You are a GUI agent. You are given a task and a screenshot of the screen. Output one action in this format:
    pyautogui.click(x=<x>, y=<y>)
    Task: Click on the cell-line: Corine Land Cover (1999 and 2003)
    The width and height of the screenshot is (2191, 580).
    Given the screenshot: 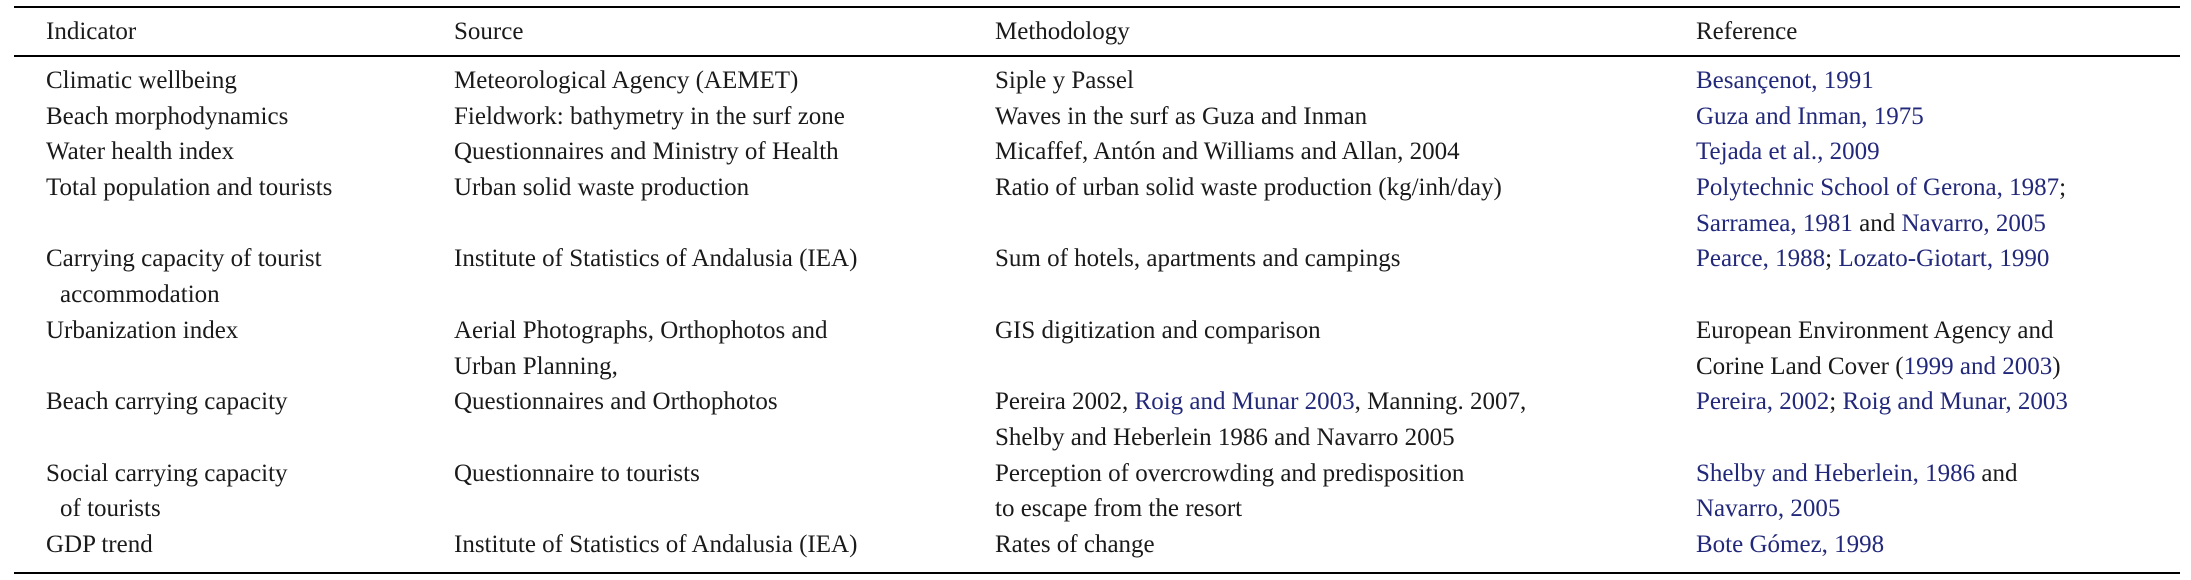 What is the action you would take?
    pyautogui.click(x=1938, y=367)
    